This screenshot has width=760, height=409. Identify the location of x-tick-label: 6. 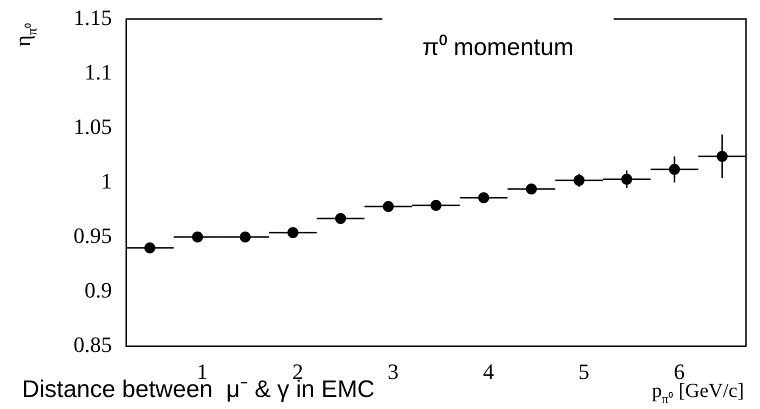
(679, 371).